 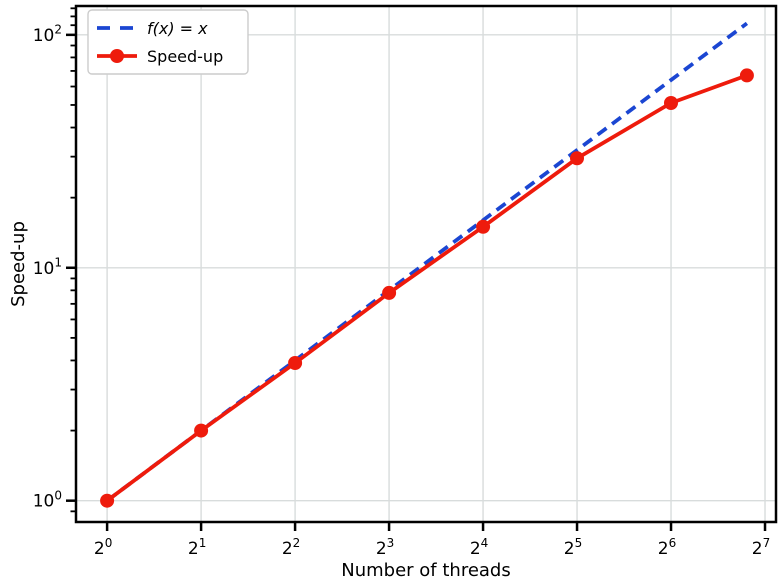 What do you see at coordinates (197, 547) in the screenshot?
I see `x-tick-label: 21` at bounding box center [197, 547].